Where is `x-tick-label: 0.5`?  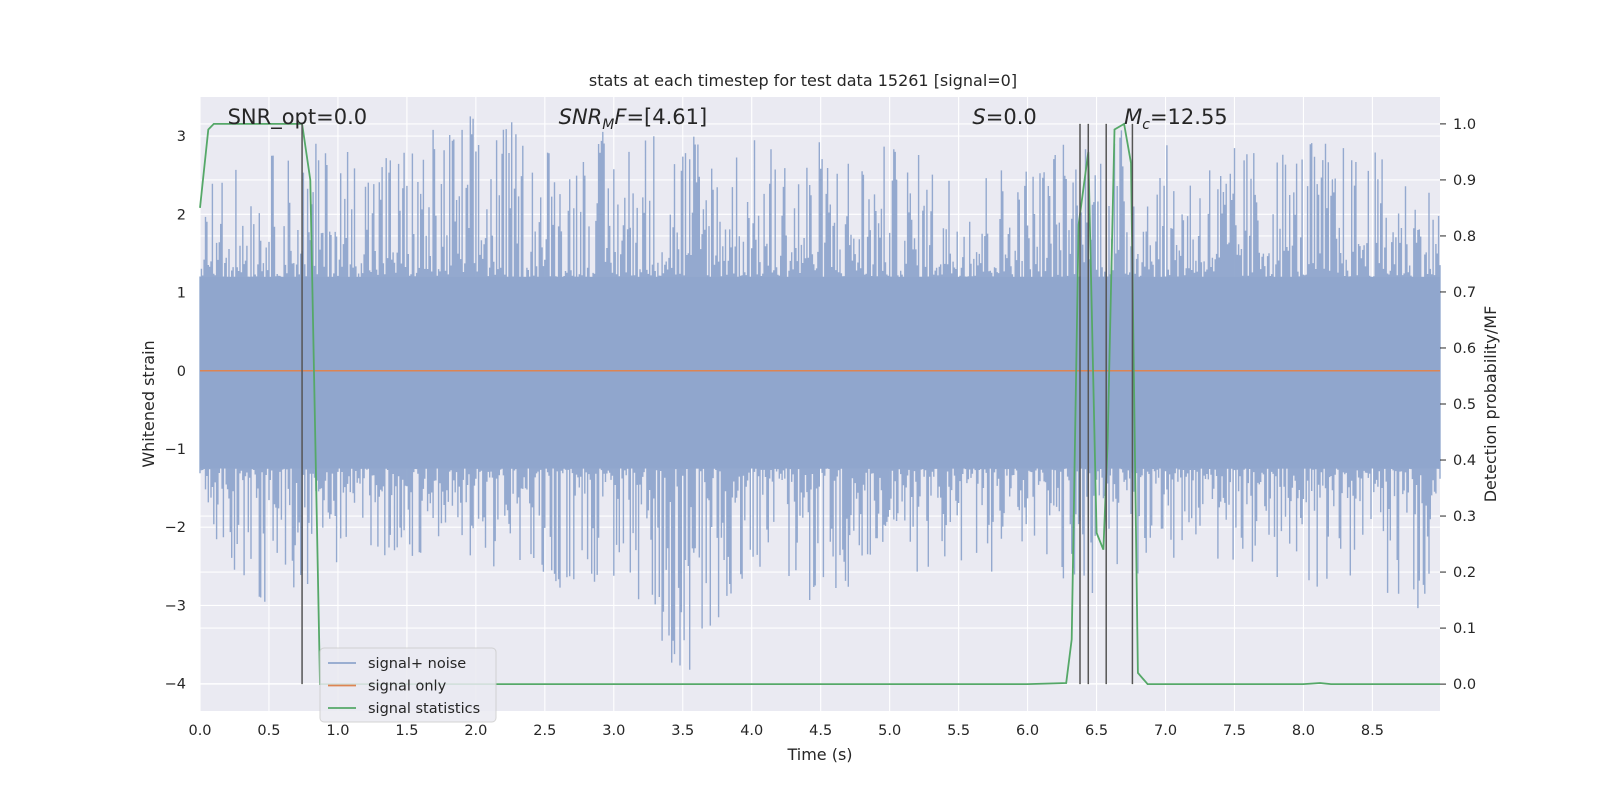 x-tick-label: 0.5 is located at coordinates (268, 731).